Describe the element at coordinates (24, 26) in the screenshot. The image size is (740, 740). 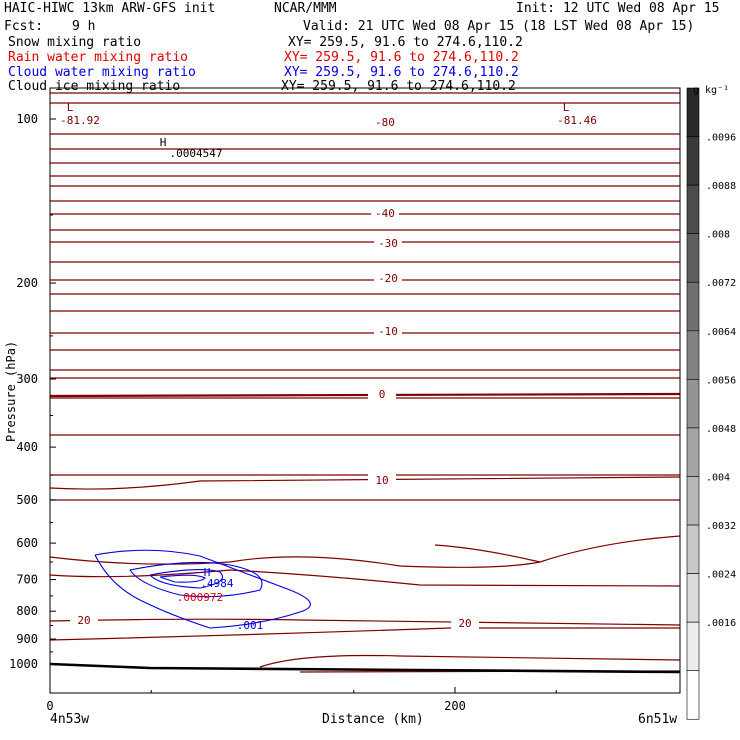
I see `header-fcst-label: Fcst:` at that location.